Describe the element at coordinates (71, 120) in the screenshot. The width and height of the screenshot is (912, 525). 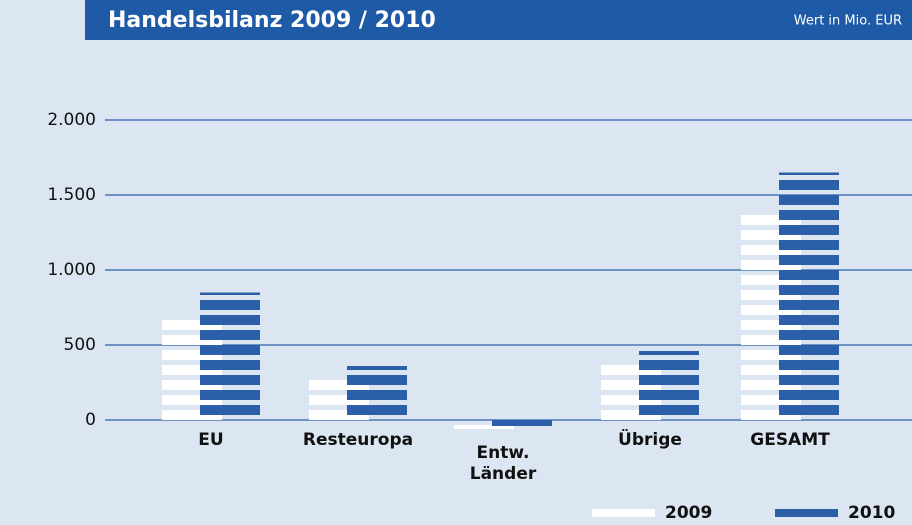
I see `y-tick-label: 2.000` at that location.